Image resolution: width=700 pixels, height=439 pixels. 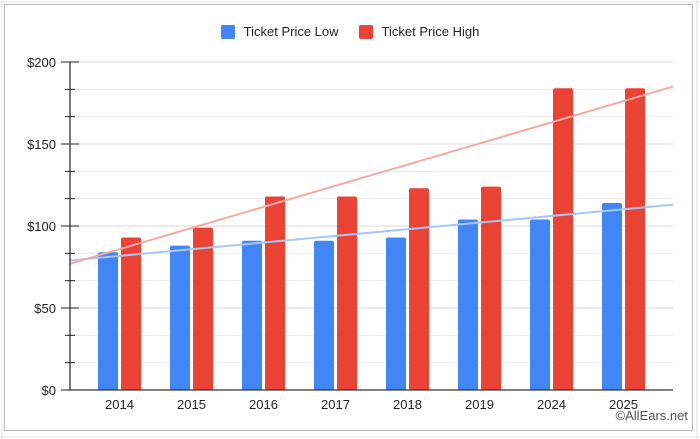 I want to click on legend: Ticket Price Low Ticket Price High, so click(x=350, y=31).